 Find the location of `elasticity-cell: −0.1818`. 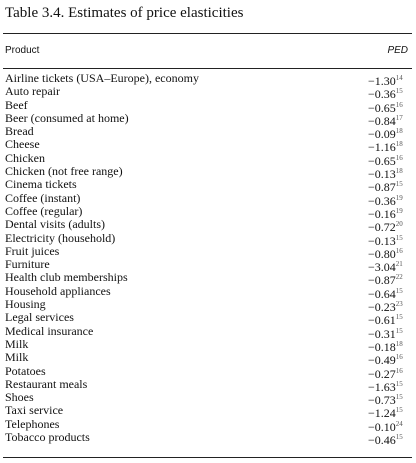

elasticity-cell: −0.1818 is located at coordinates (385, 347).